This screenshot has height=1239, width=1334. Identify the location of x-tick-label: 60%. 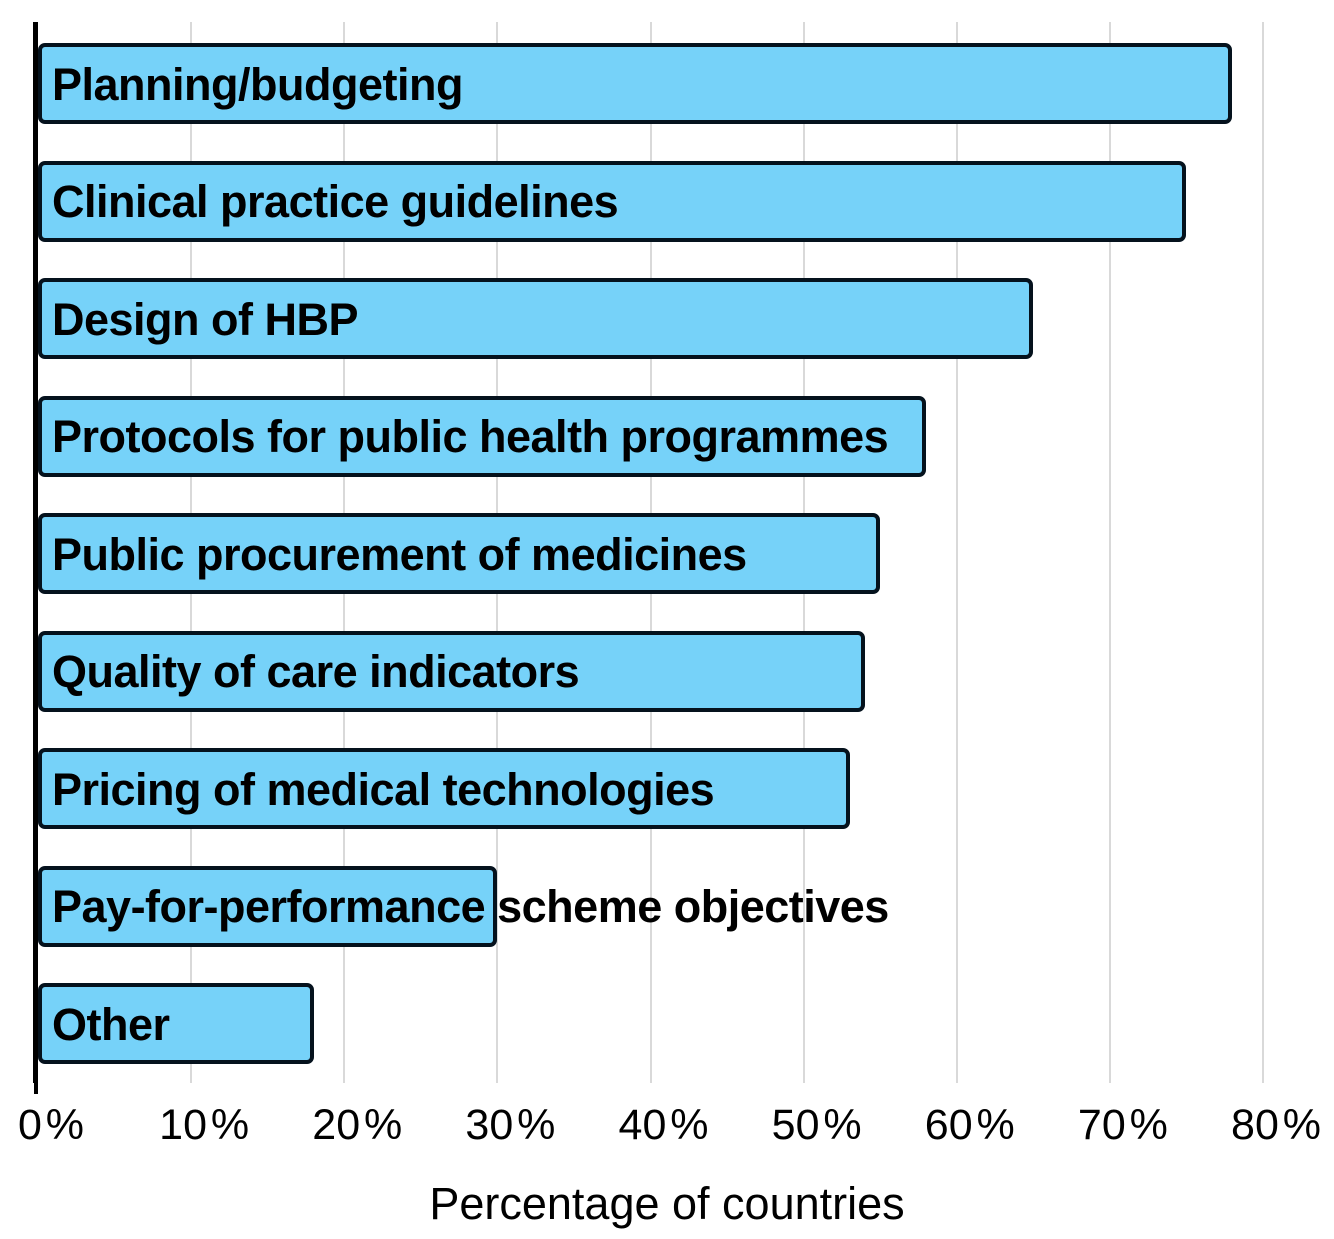
(970, 1125).